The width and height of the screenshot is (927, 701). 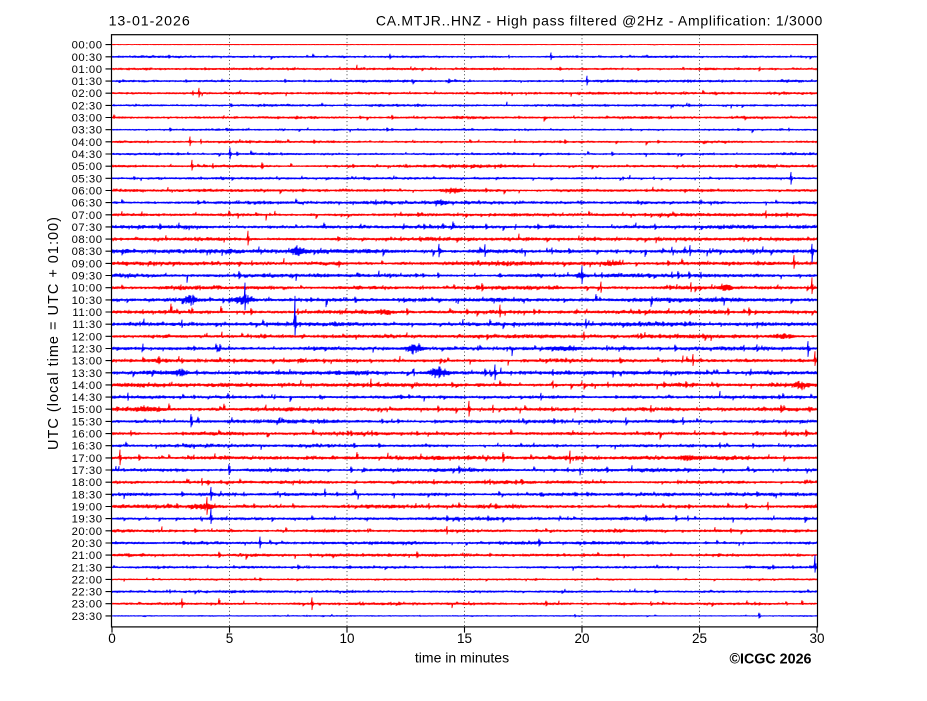 I want to click on svg-text: 21:00, so click(x=87, y=556).